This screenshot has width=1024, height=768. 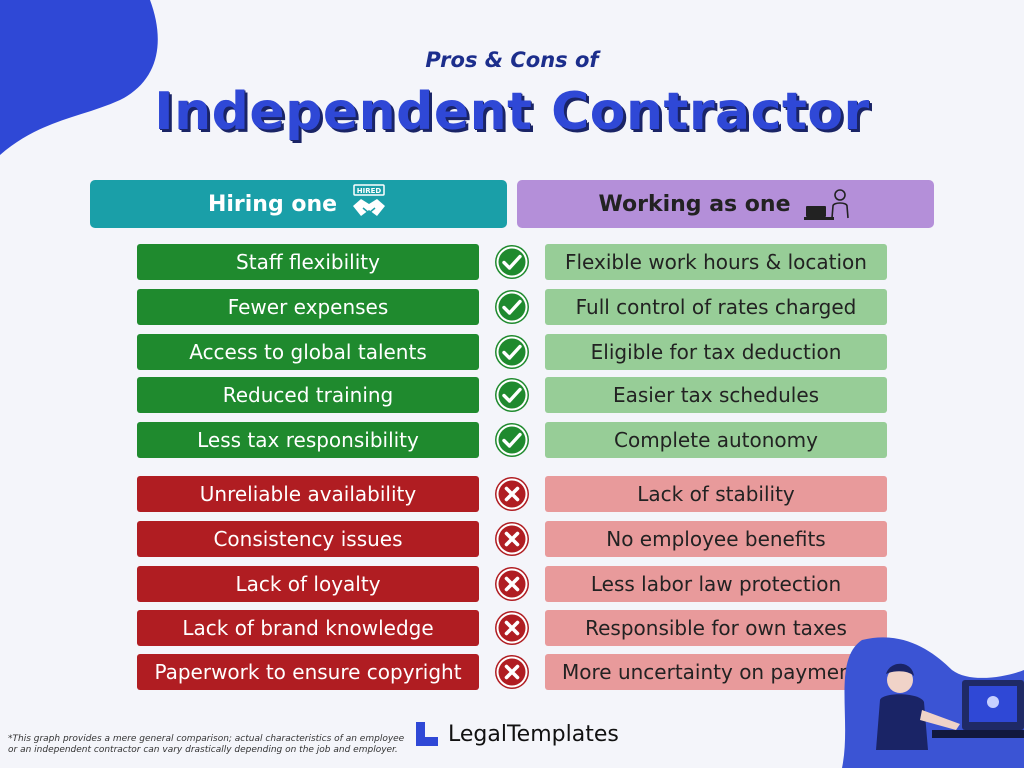 I want to click on con-working-item: Lack of stability, so click(x=716, y=494).